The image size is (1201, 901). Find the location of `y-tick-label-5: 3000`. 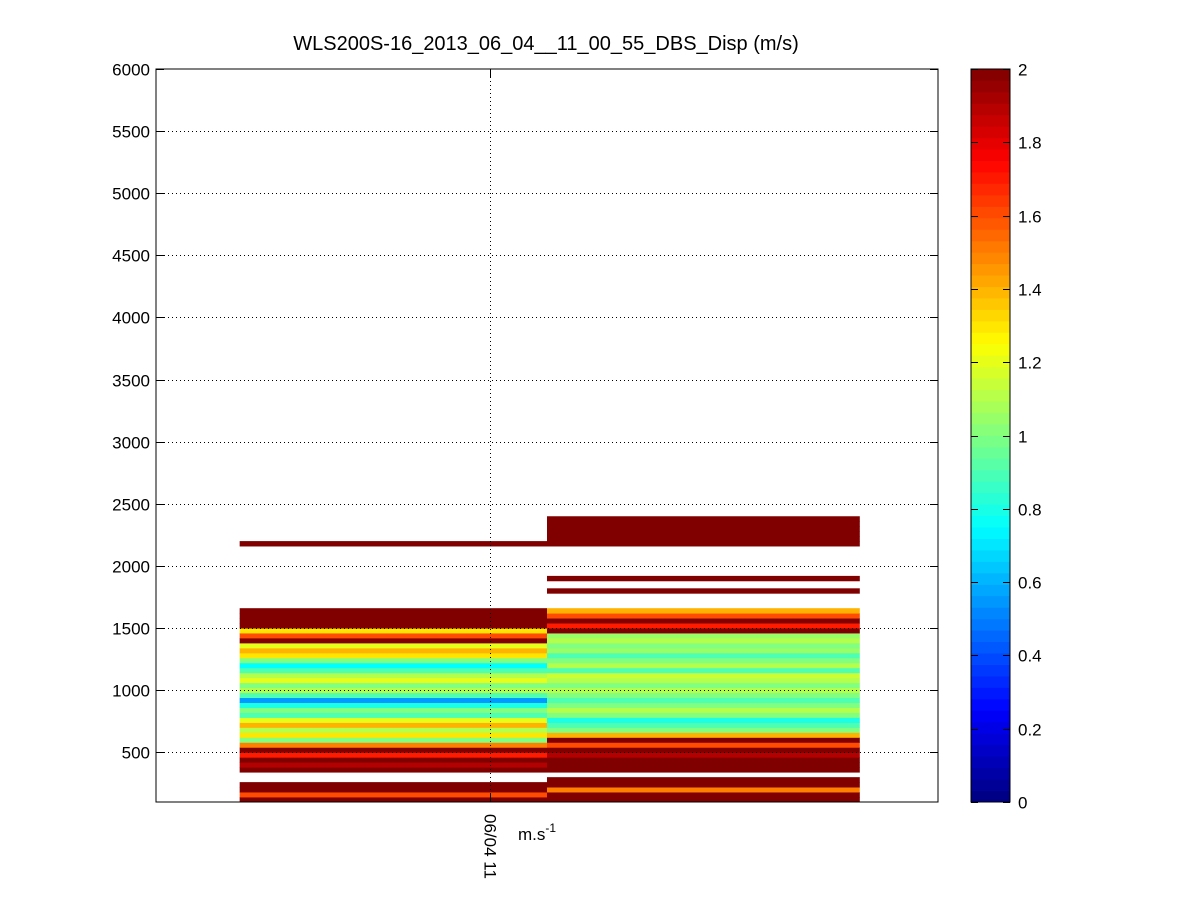

y-tick-label-5: 3000 is located at coordinates (131, 443).